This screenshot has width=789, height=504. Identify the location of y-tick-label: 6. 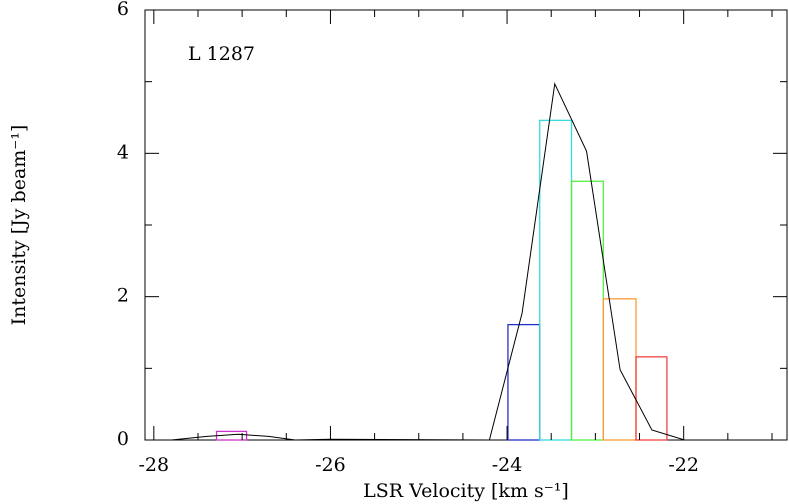
(123, 10).